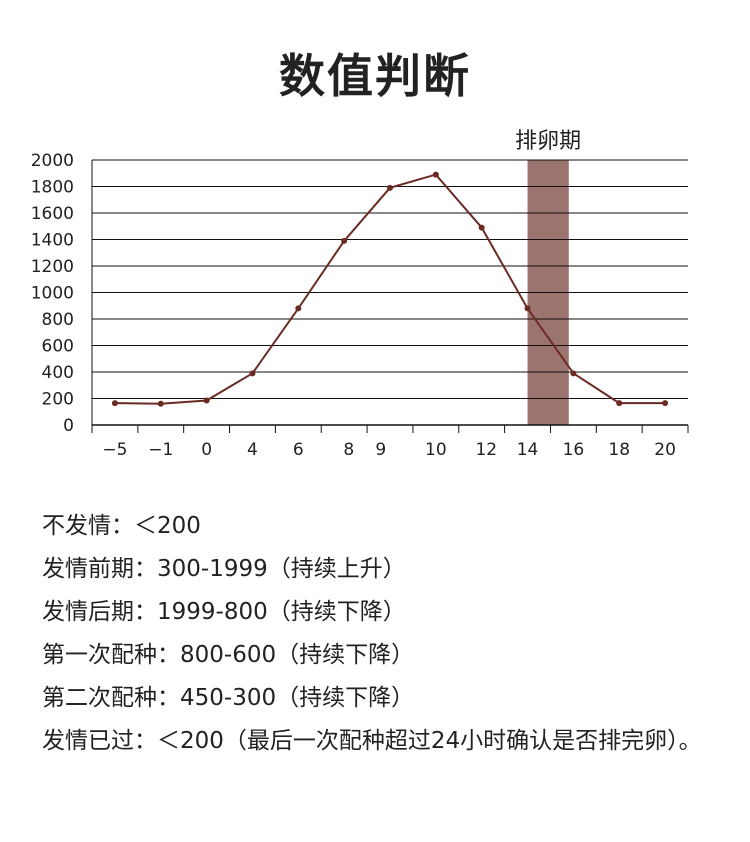 This screenshot has width=750, height=842. I want to click on y-tick-layer: 0 200 400 600 800 1000 1200 1400 1600 1800 2000, so click(52, 293).